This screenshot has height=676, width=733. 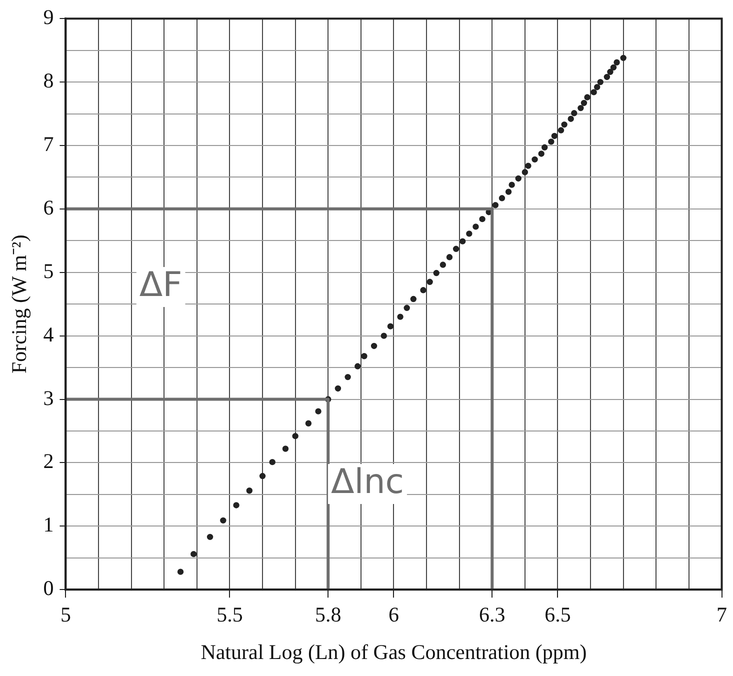 I want to click on y-axis-title: Forcing (W m⁻²), so click(x=19, y=304).